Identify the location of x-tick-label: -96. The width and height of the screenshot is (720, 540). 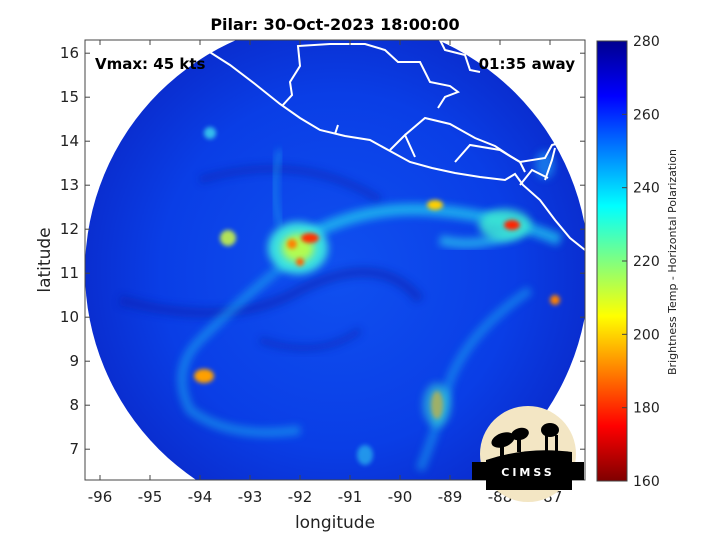
(100, 497).